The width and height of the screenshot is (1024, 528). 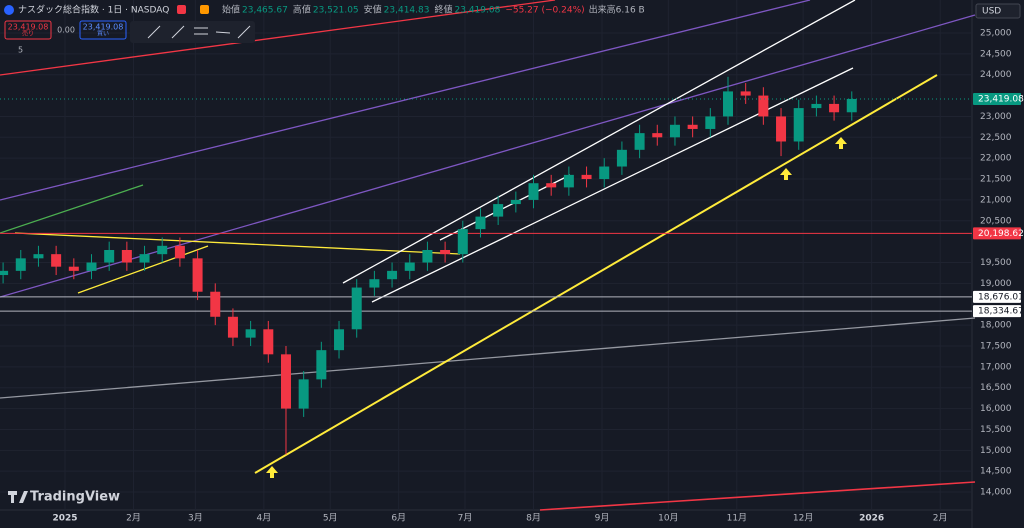 I want to click on sell-price: 23,419.08, so click(x=28, y=27).